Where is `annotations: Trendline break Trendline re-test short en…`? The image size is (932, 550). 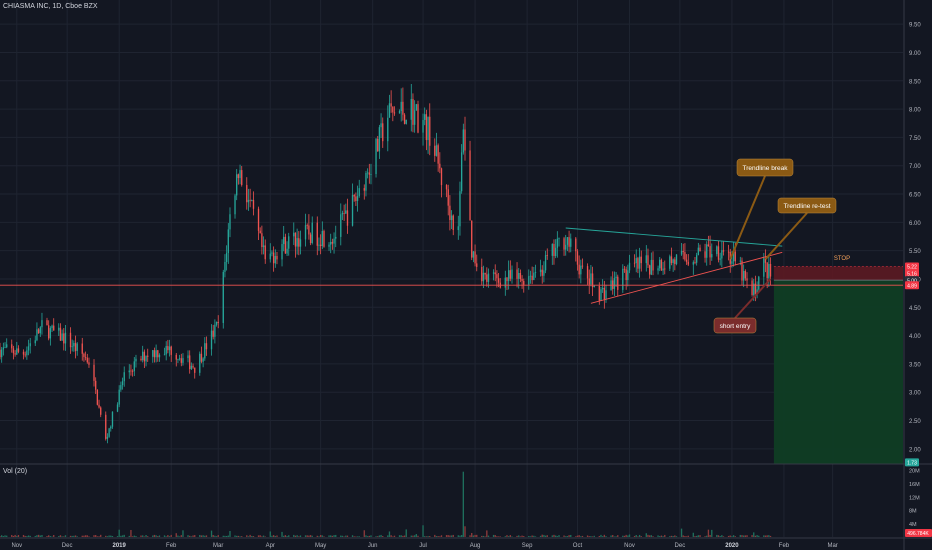 annotations: Trendline break Trendline re-test short en… is located at coordinates (781, 246).